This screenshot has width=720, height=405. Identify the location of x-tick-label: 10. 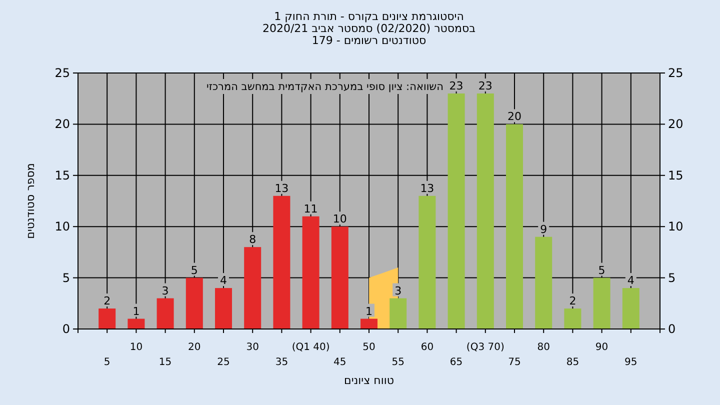
(136, 347).